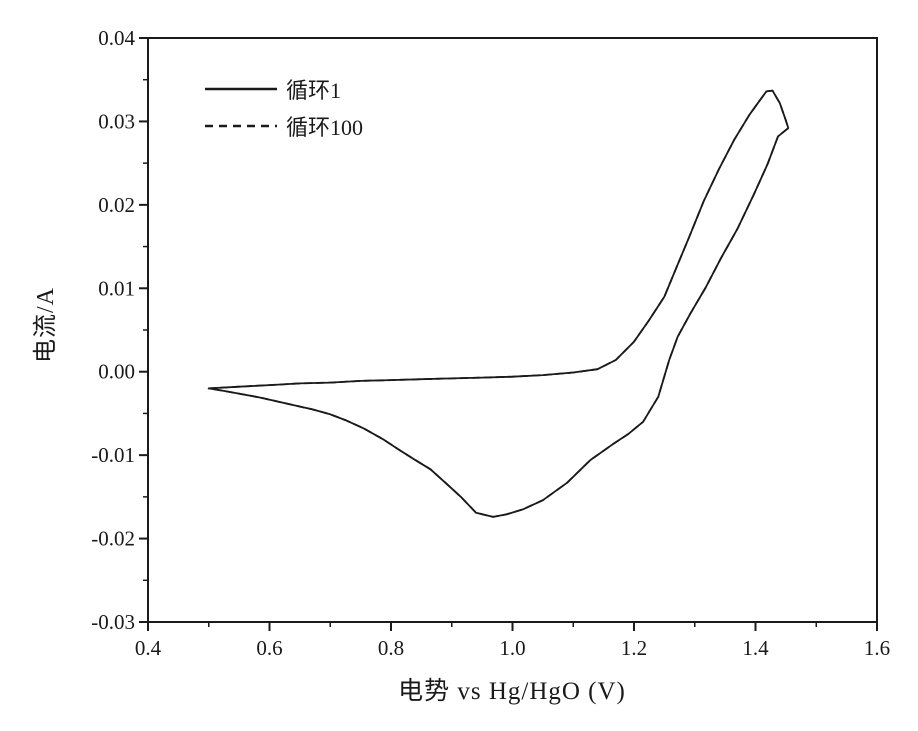 The width and height of the screenshot is (918, 731). What do you see at coordinates (755, 648) in the screenshot?
I see `x-tick-label: 1.4` at bounding box center [755, 648].